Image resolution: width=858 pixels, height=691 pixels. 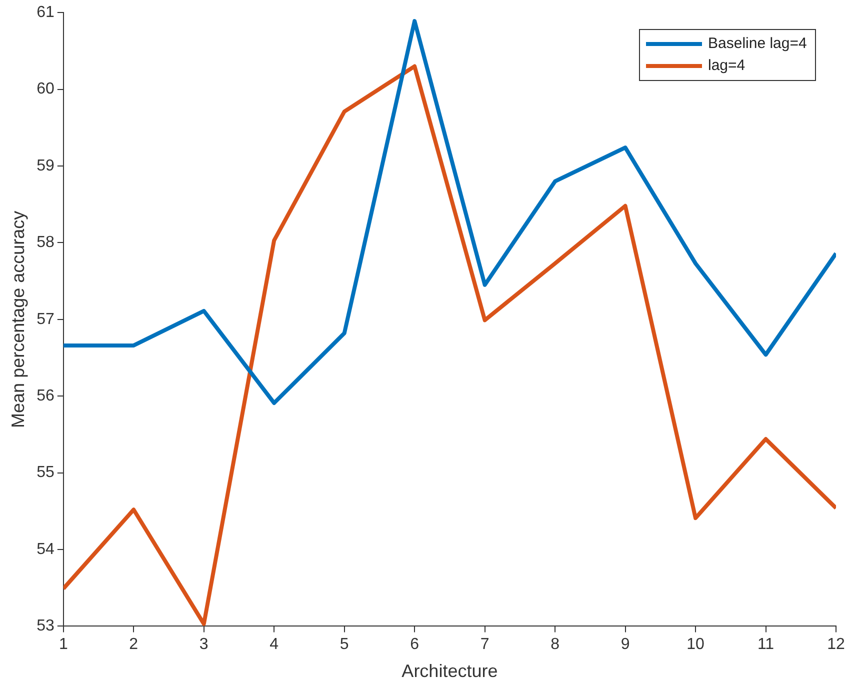 What do you see at coordinates (415, 645) in the screenshot?
I see `x-tick-label: 6` at bounding box center [415, 645].